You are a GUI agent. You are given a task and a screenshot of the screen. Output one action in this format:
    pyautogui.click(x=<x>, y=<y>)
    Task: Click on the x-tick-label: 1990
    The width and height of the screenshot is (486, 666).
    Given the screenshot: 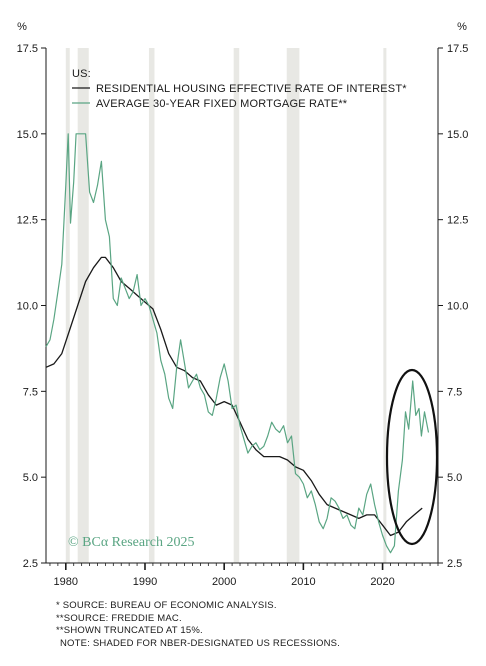 What is the action you would take?
    pyautogui.click(x=145, y=582)
    